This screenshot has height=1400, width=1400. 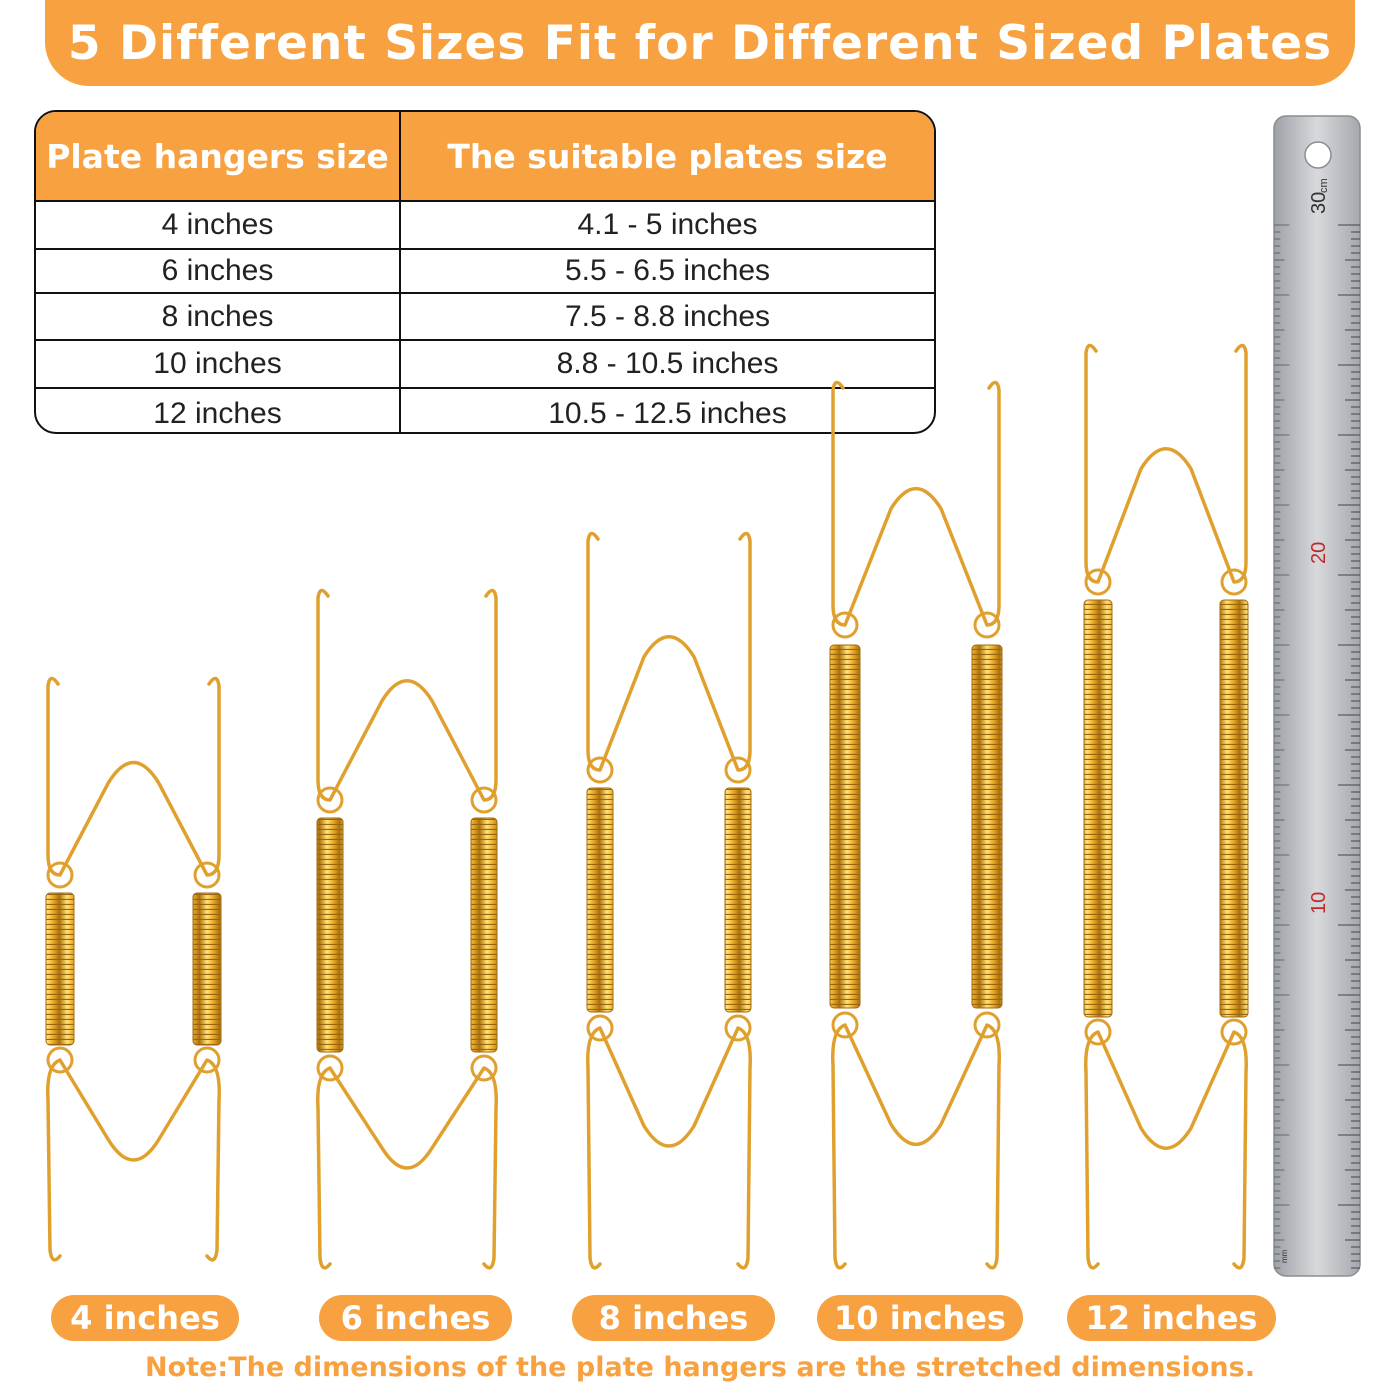 What do you see at coordinates (485, 317) in the screenshot?
I see `table-row: 8 inches 7.5 - 8.8 inches` at bounding box center [485, 317].